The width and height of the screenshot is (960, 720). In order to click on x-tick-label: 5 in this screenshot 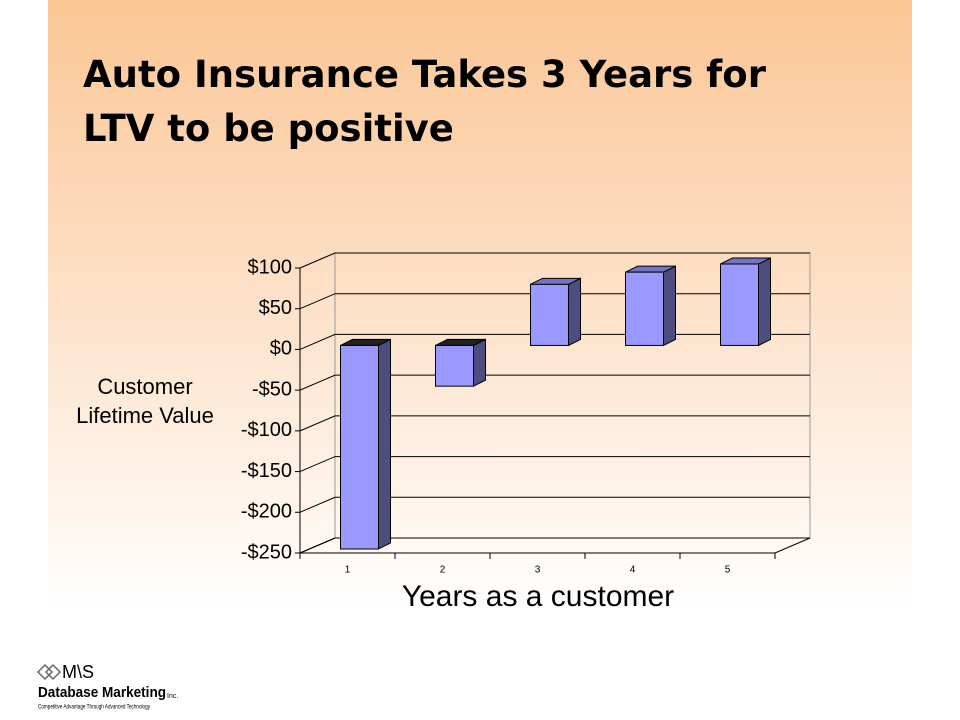, I will do `click(728, 570)`.